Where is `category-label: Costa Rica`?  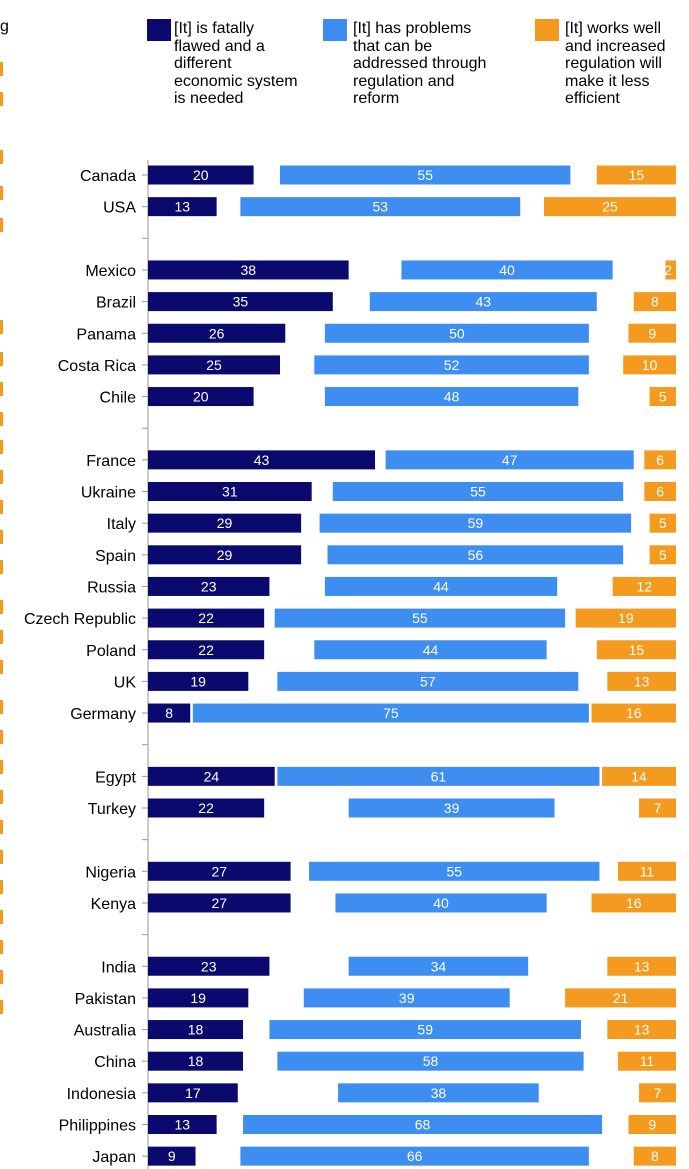
category-label: Costa Rica is located at coordinates (97, 366).